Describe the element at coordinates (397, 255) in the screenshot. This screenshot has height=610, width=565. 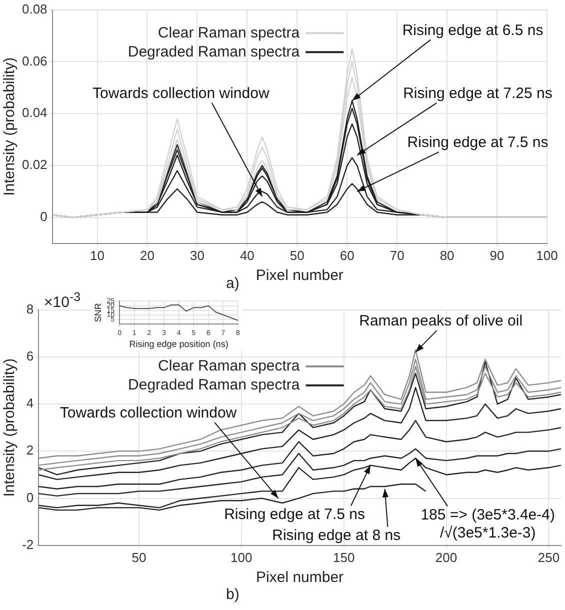
I see `x-tick-label: 70` at that location.